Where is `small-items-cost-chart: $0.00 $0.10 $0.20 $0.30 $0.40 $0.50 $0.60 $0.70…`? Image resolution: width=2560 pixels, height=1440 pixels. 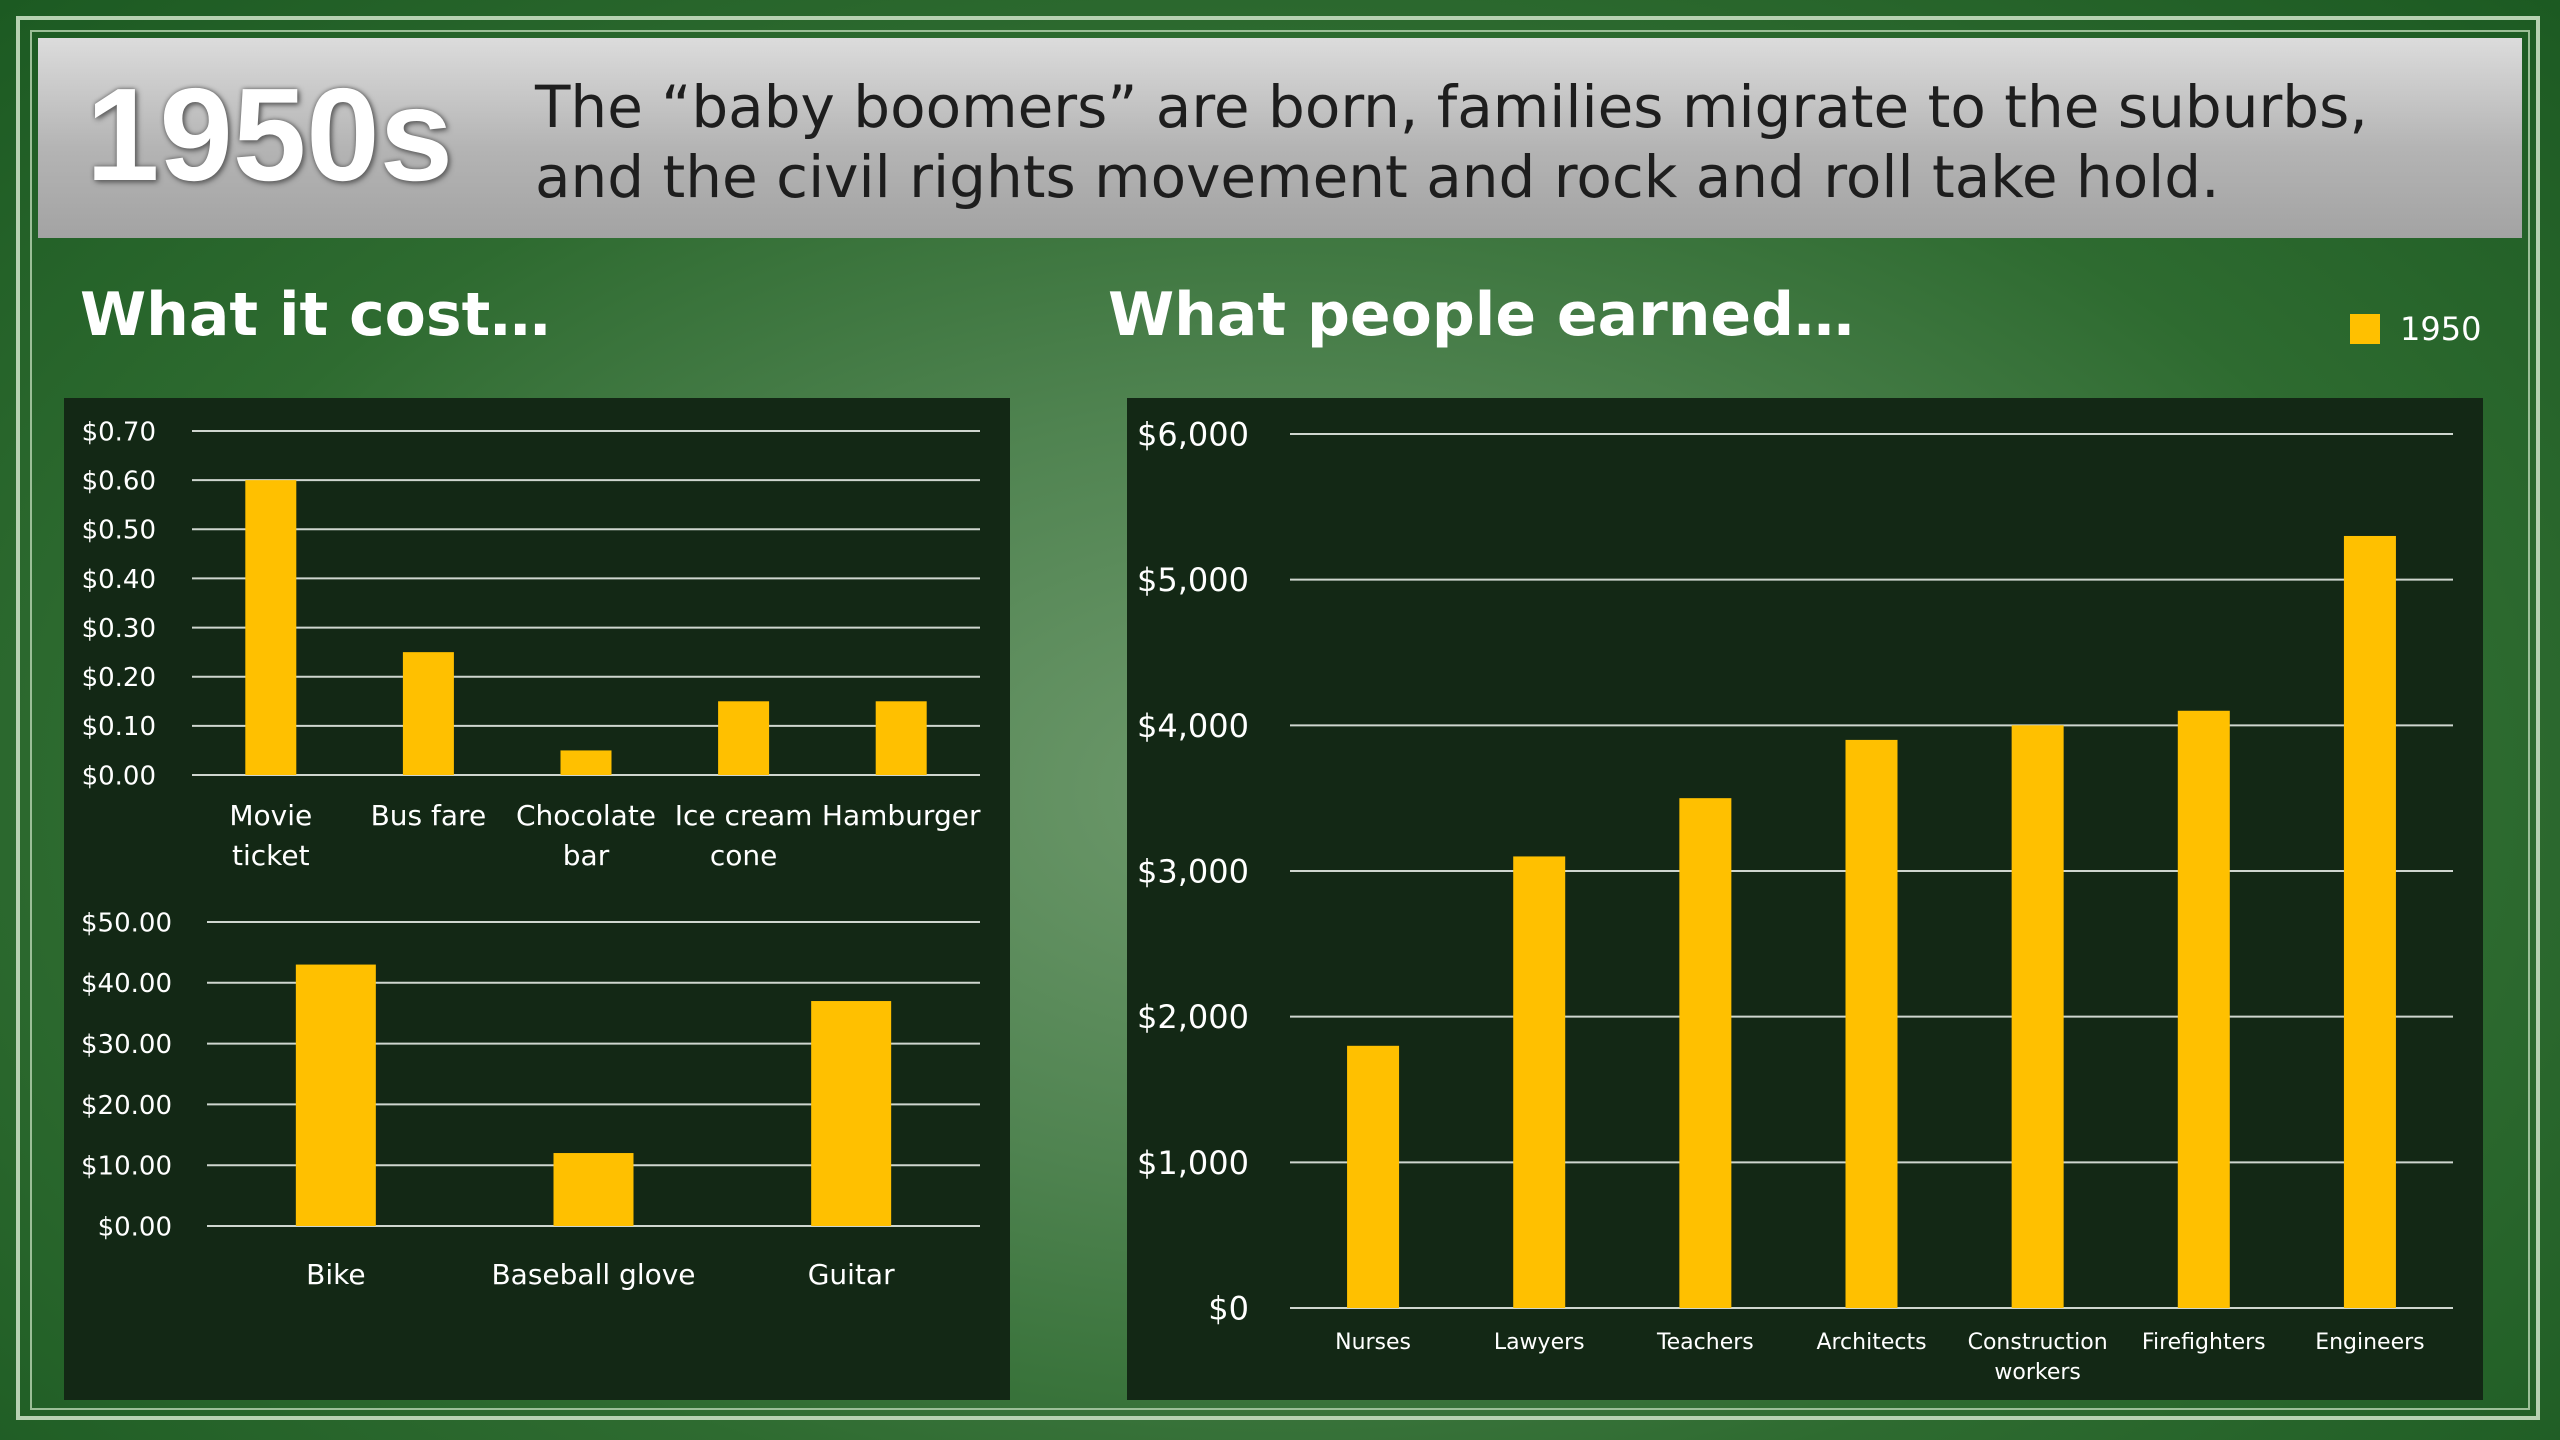 small-items-cost-chart: $0.00 $0.10 $0.20 $0.30 $0.40 $0.50 $0.60 $0.70… is located at coordinates (531, 644).